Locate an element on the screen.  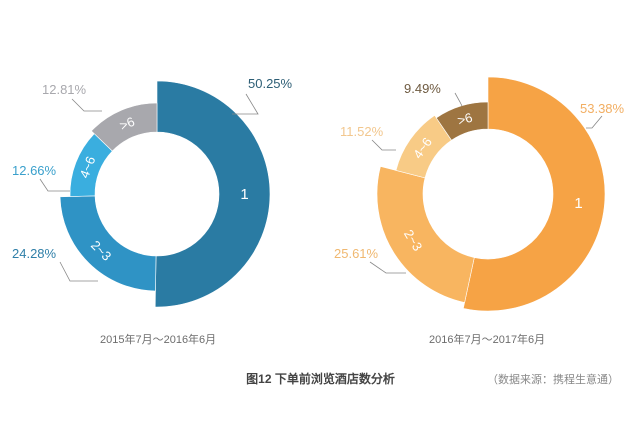
chart-2-subtitle: 2016年7月～2017年6月 is located at coordinates (487, 340).